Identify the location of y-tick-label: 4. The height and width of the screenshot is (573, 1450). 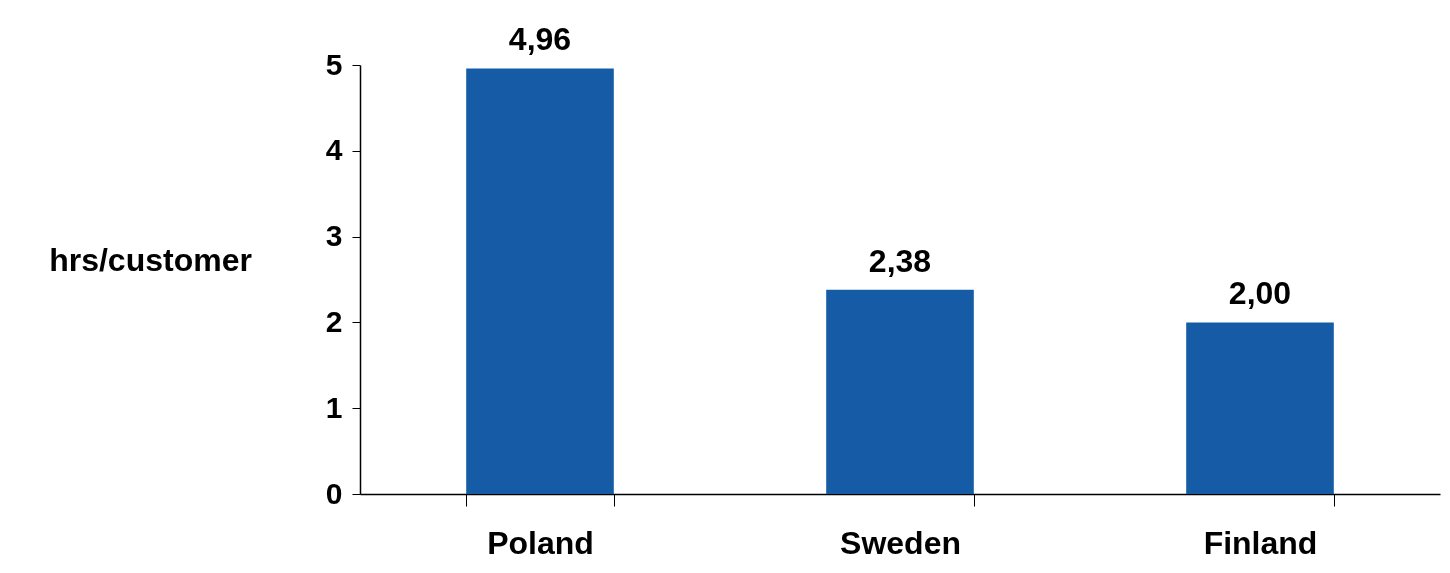
(334, 150).